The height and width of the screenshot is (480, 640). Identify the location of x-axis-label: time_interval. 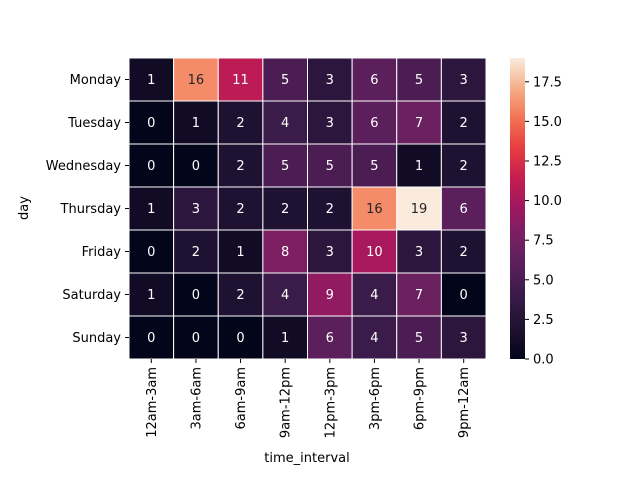
(306, 458).